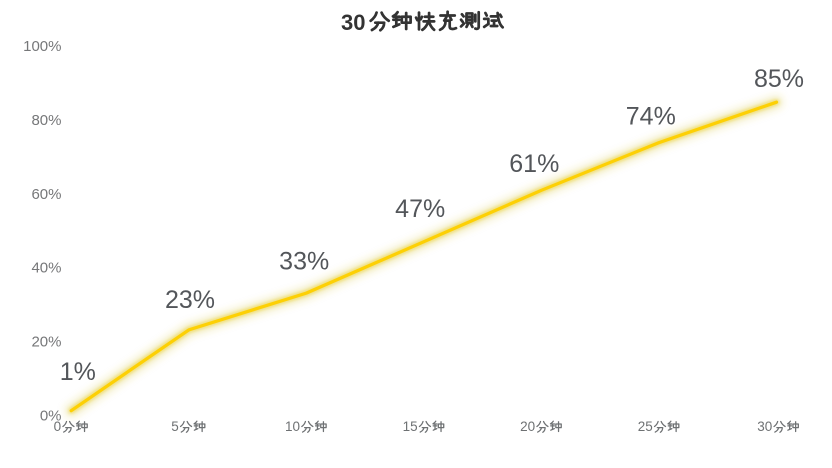 The height and width of the screenshot is (468, 832). I want to click on svg-text: 33%, so click(304, 262).